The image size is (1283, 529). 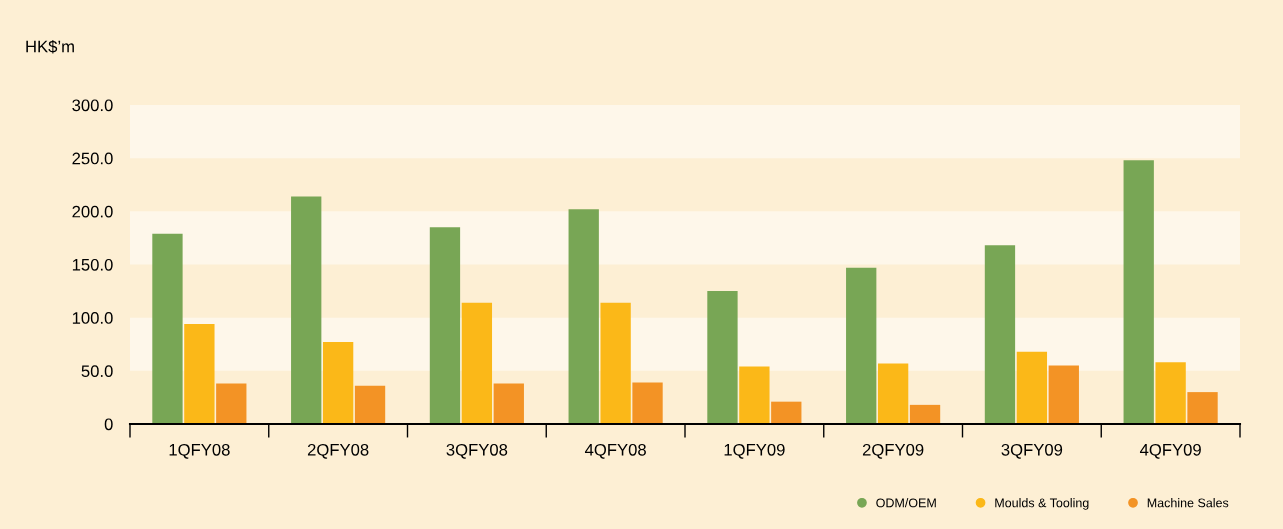 I want to click on legend-label: Machine Sales, so click(x=1188, y=503).